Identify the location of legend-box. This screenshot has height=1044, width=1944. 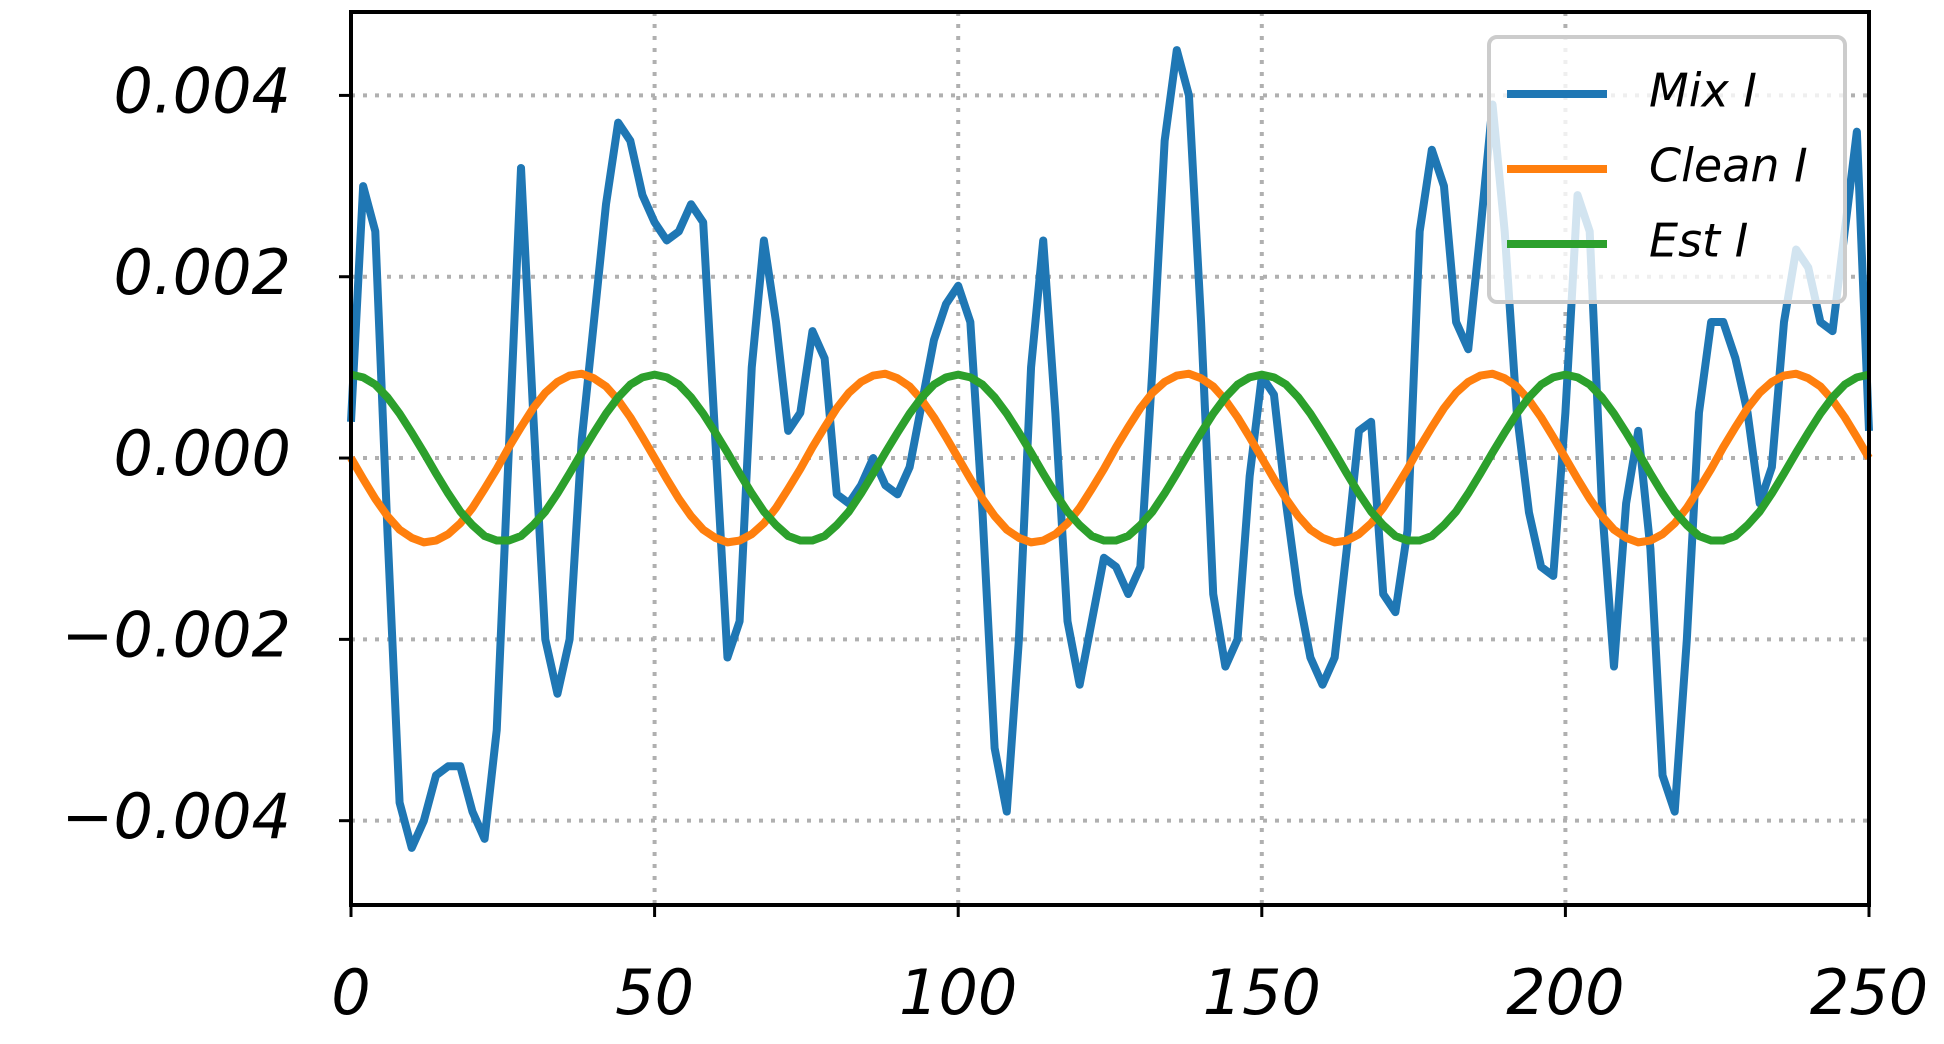
(1667, 169).